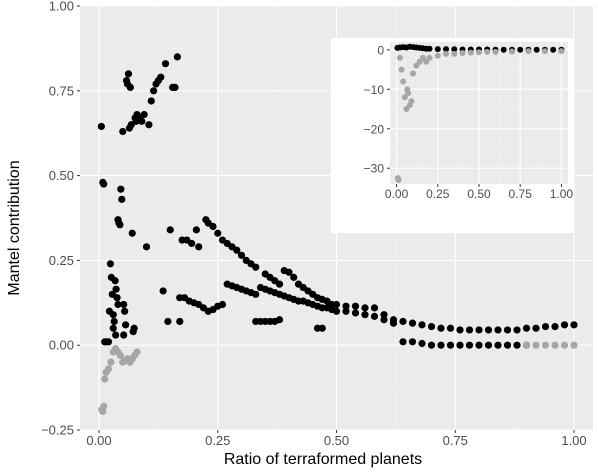 The height and width of the screenshot is (475, 598). I want to click on inset-panel, so click(479, 113).